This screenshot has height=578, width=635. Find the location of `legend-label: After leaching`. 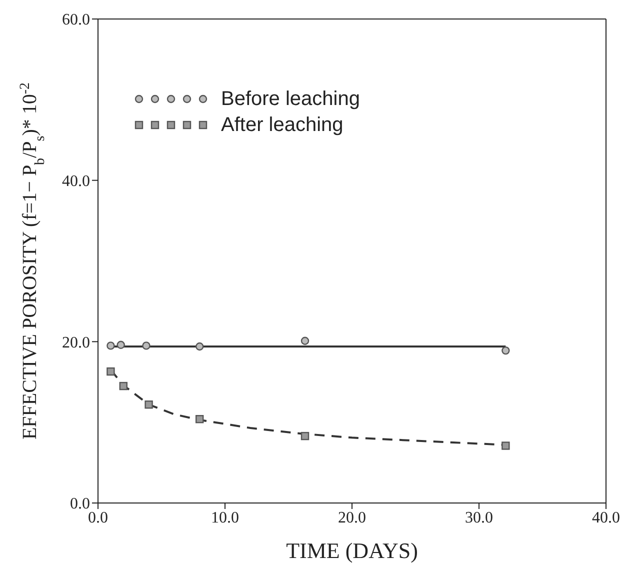

legend-label: After leaching is located at coordinates (282, 125).